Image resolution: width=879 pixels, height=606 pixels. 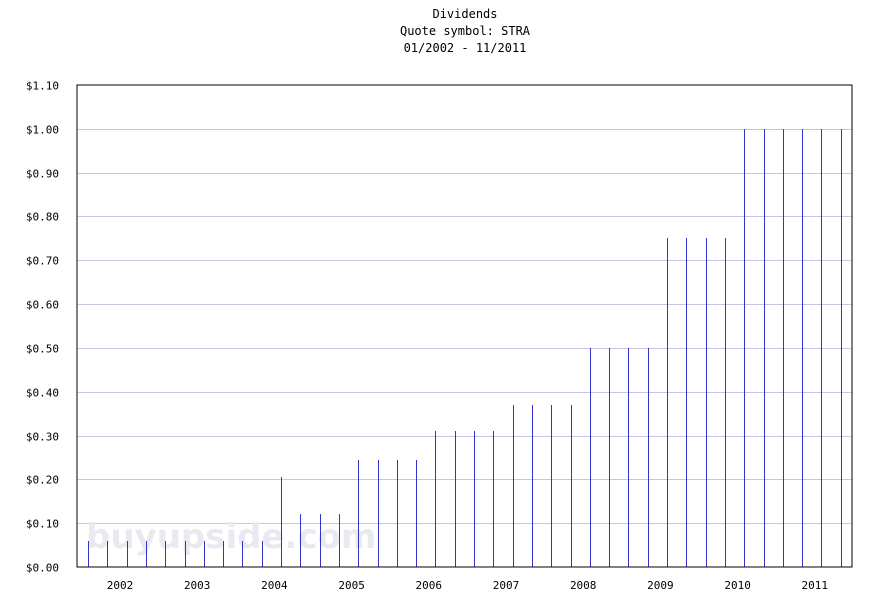 I want to click on y-tick-label: $0.40, so click(x=42, y=393).